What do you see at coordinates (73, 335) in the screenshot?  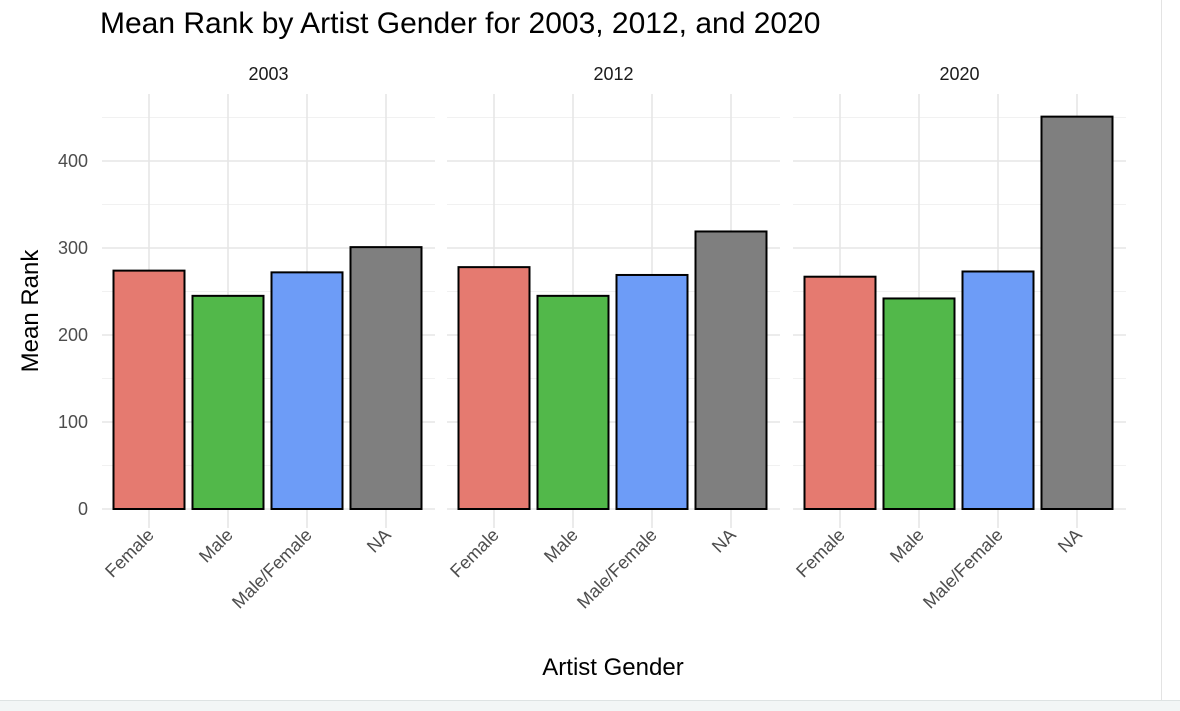 I see `y-tick-label: 200` at bounding box center [73, 335].